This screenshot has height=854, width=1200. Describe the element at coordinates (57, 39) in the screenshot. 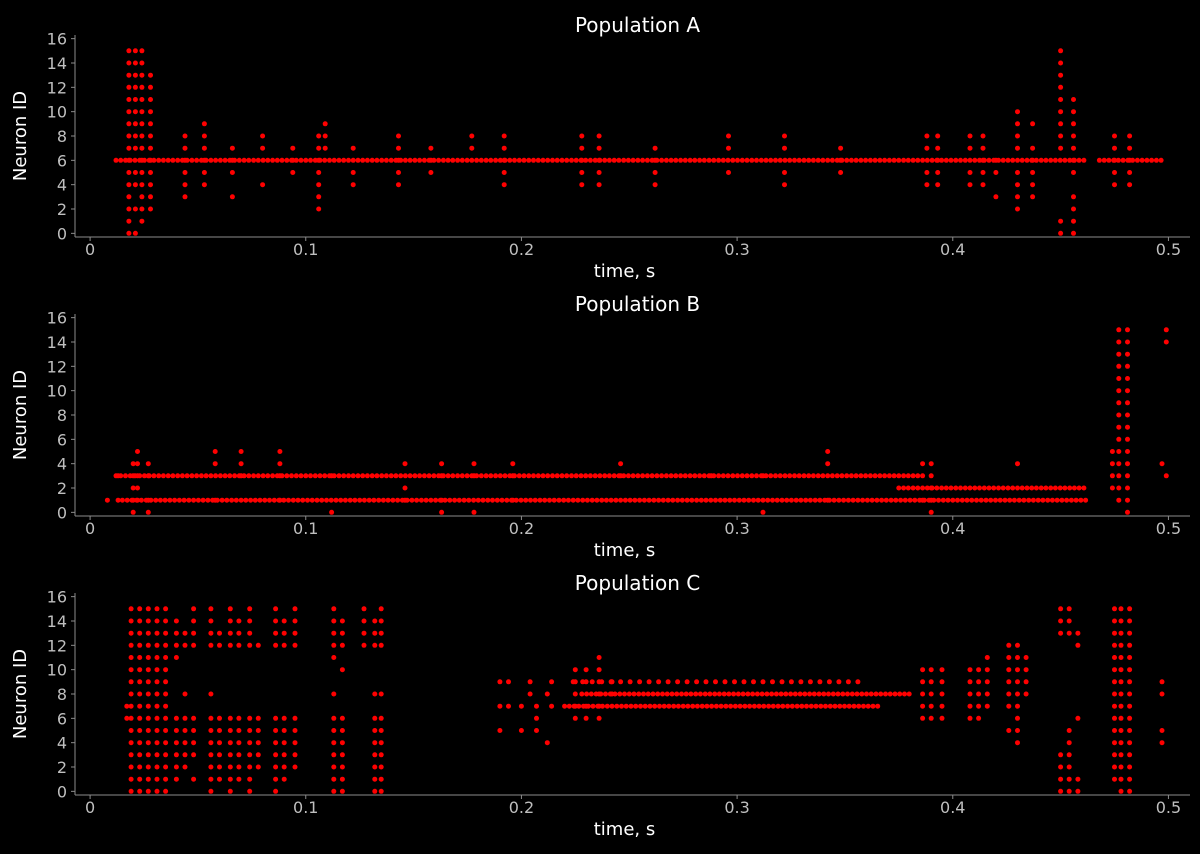

I see `y-tick-label: 16` at that location.